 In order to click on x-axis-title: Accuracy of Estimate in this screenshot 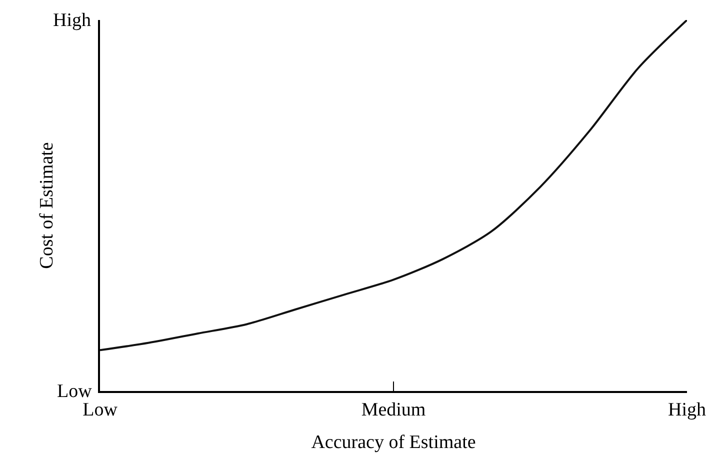, I will do `click(393, 442)`.